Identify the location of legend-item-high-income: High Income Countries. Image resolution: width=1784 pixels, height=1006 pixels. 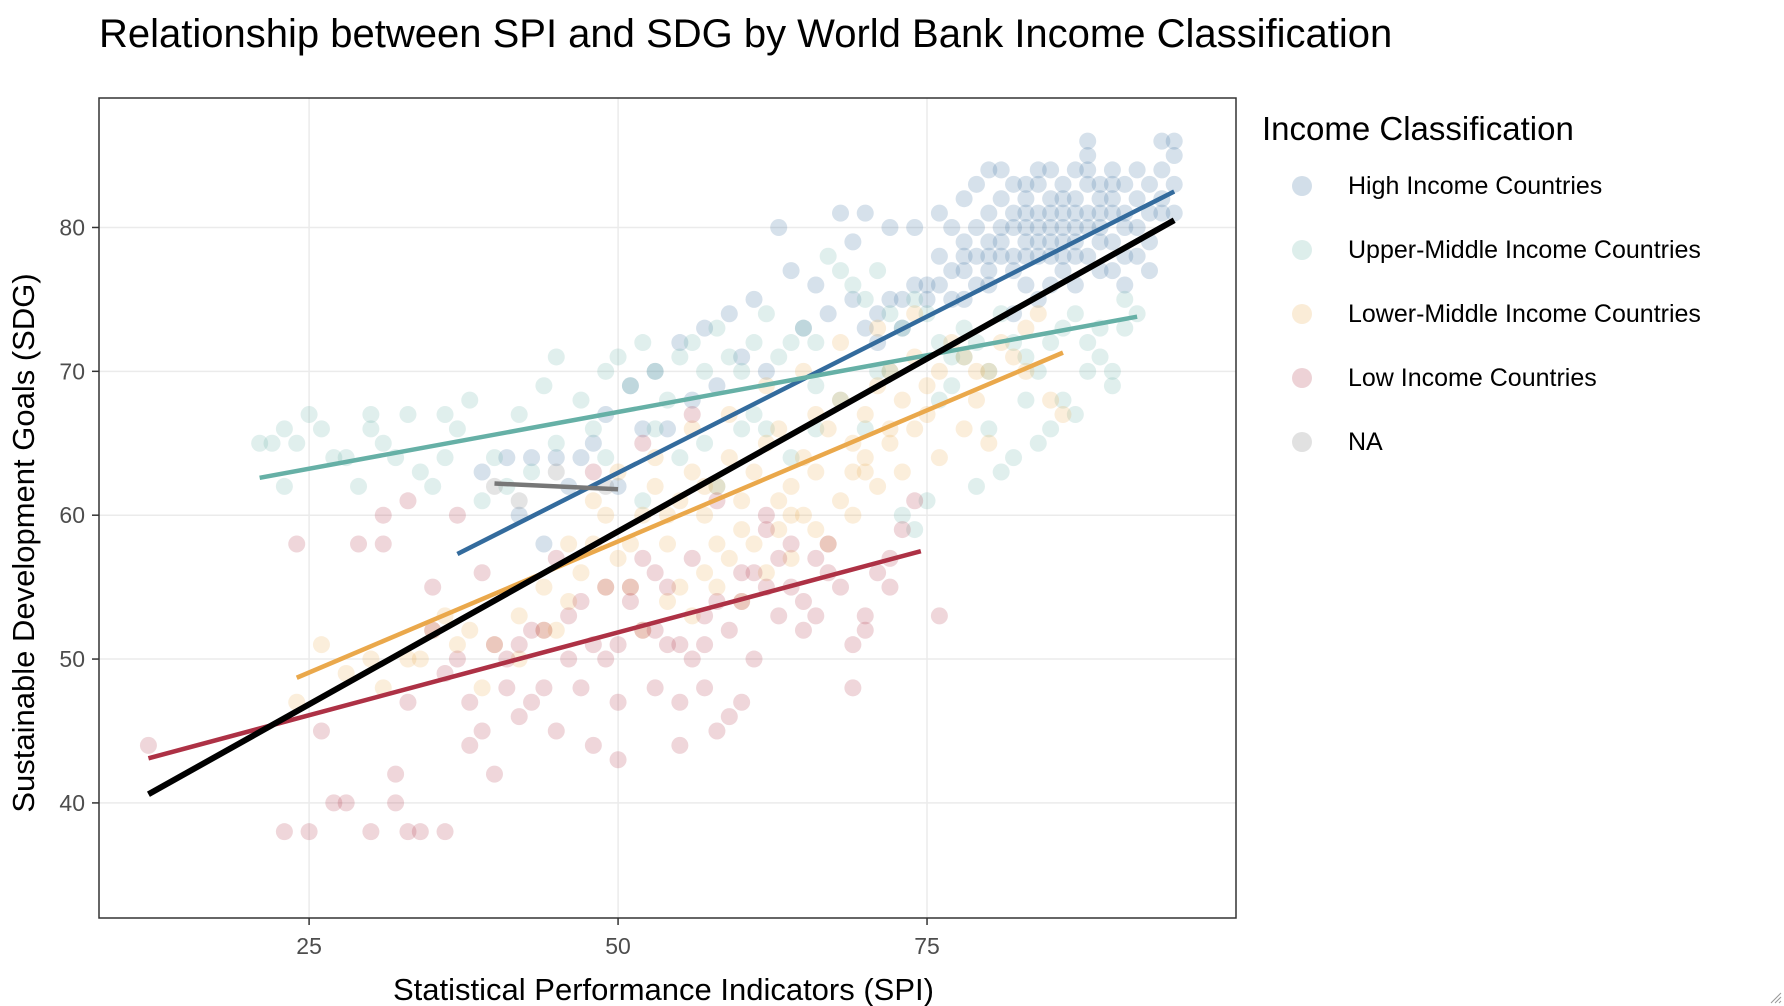
(1481, 186).